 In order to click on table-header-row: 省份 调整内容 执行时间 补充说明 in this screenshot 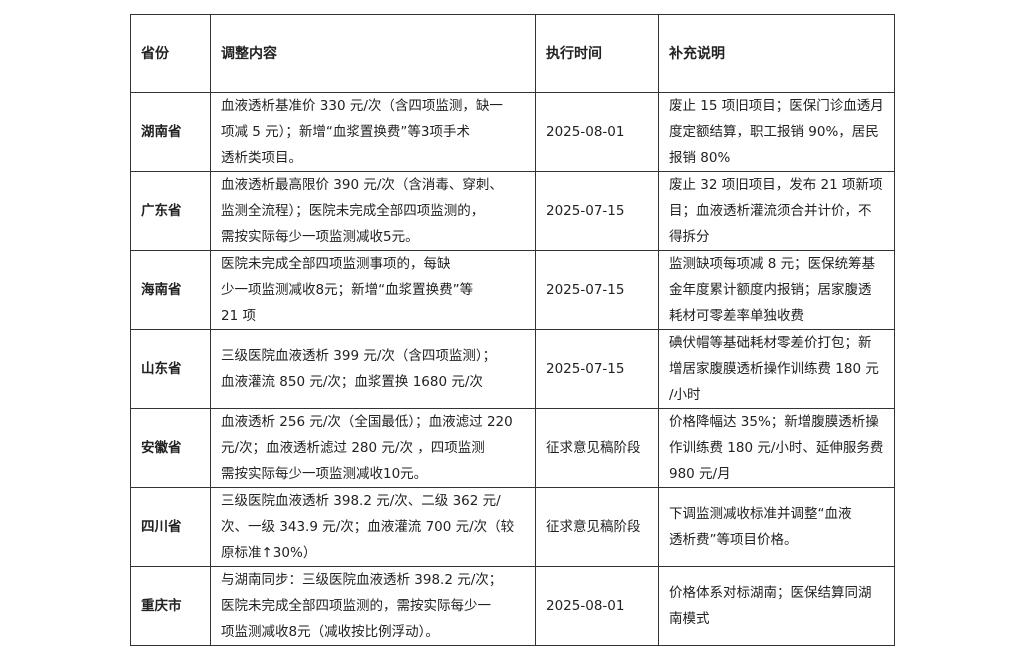, I will do `click(512, 53)`.